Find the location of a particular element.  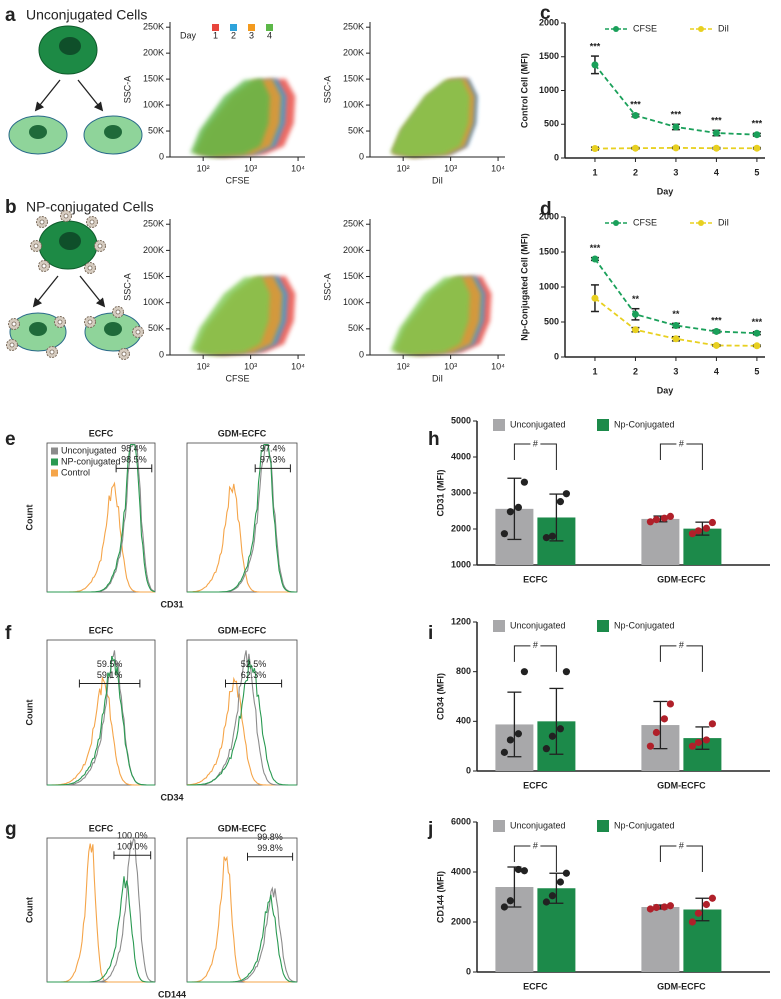

x-tick-label: 4 is located at coordinates (716, 371).